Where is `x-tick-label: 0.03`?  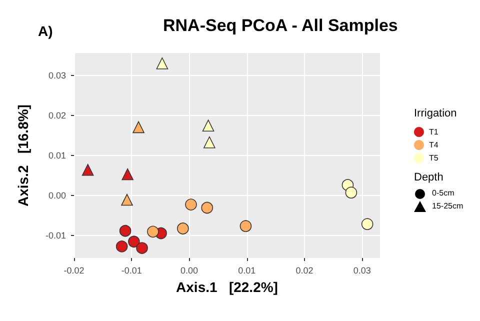
x-tick-label: 0.03 is located at coordinates (362, 271).